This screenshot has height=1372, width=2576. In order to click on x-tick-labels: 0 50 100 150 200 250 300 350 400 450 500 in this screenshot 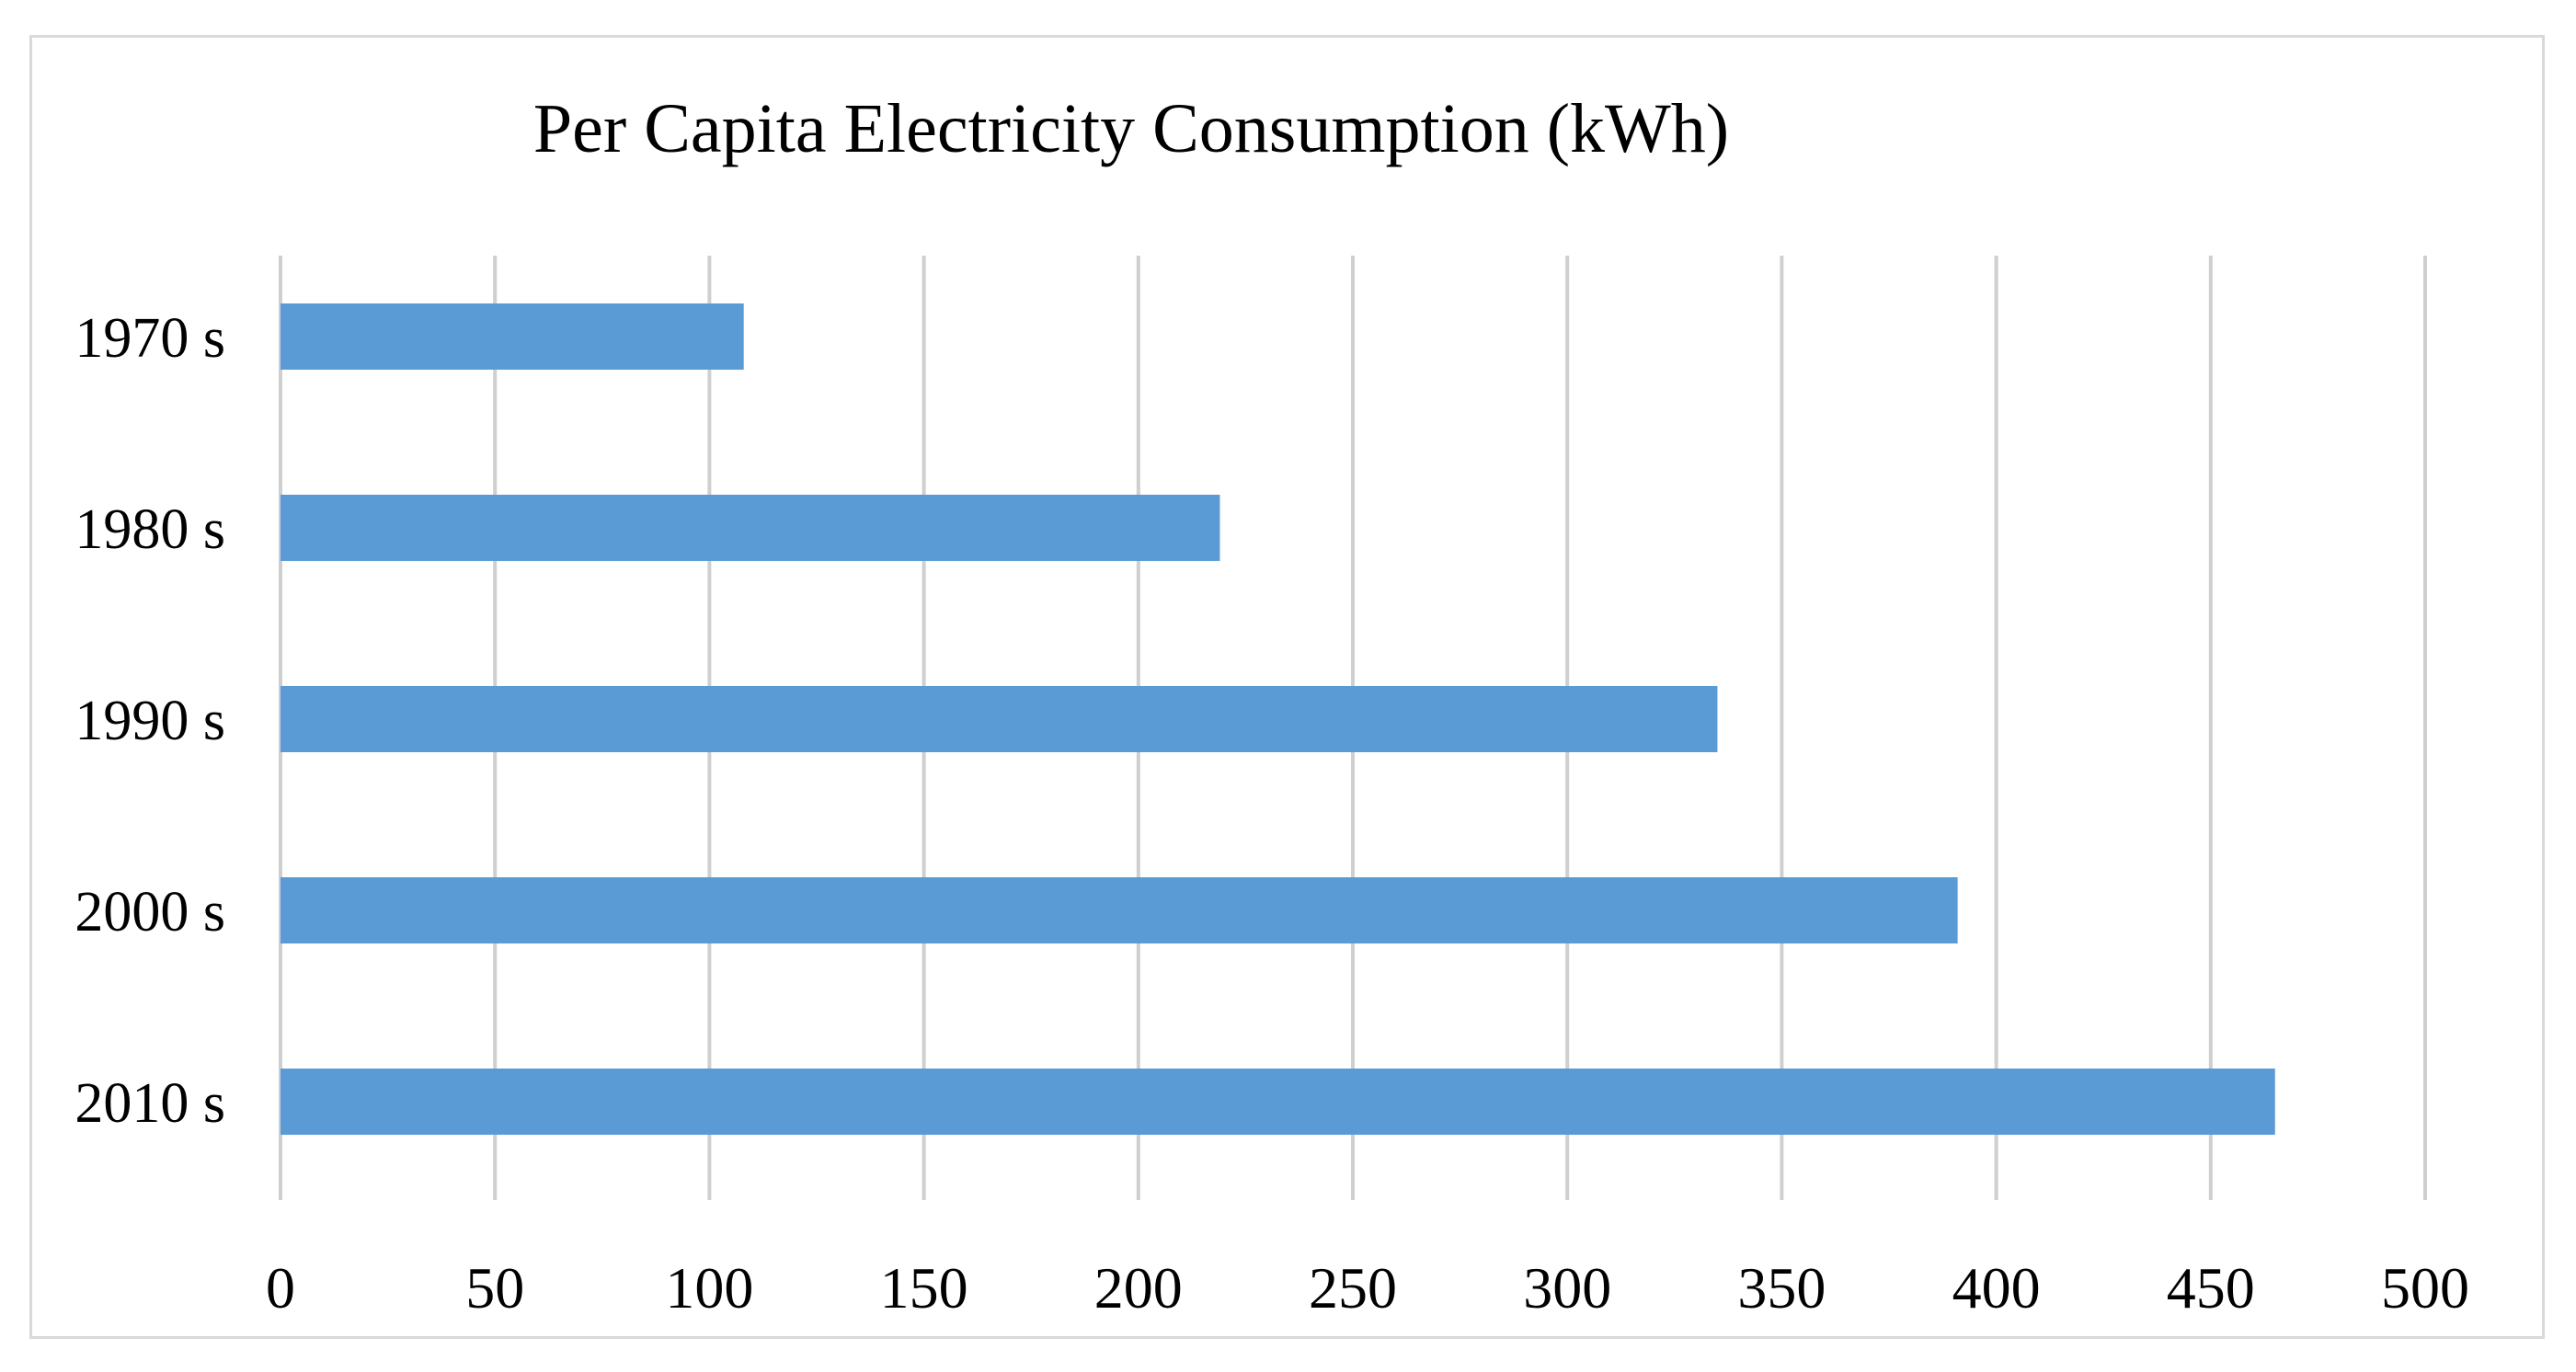, I will do `click(1368, 1288)`.